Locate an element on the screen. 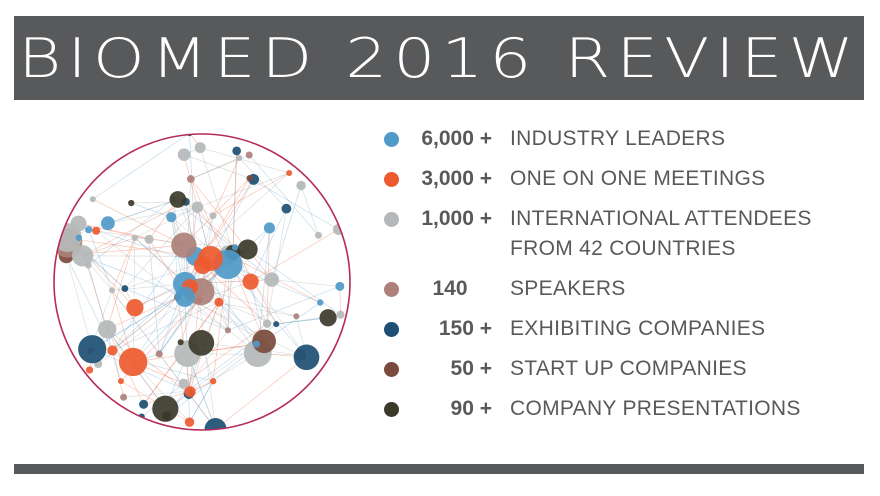 The width and height of the screenshot is (880, 496). stat-row: 150 + EXHIBITING COMPANIES is located at coordinates (619, 329).